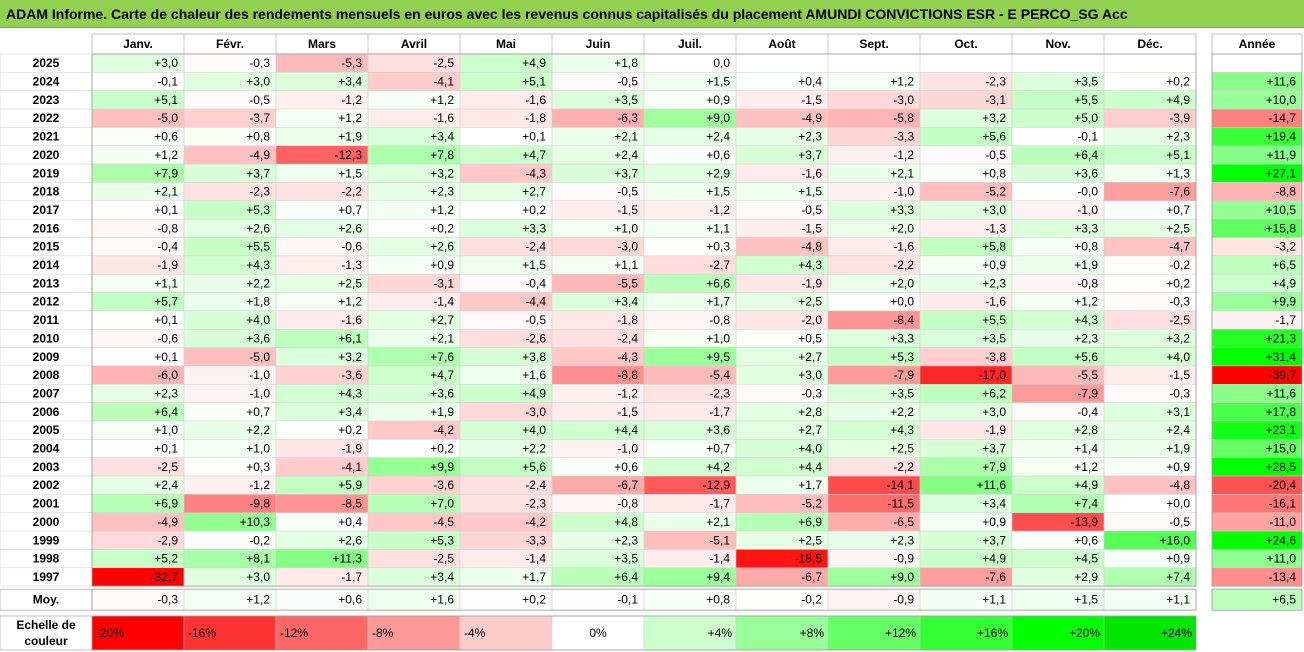  Describe the element at coordinates (166, 412) in the screenshot. I see `heatmap-value: +6,4` at that location.